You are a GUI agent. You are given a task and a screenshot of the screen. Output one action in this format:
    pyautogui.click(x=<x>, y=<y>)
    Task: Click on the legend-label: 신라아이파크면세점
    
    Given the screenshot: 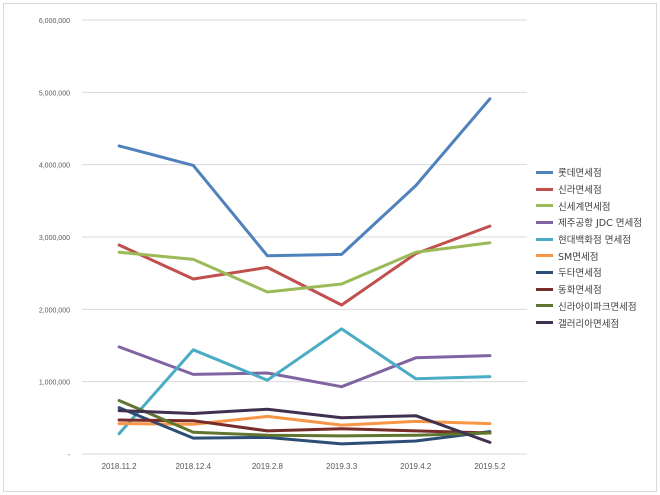 What is the action you would take?
    pyautogui.click(x=597, y=307)
    